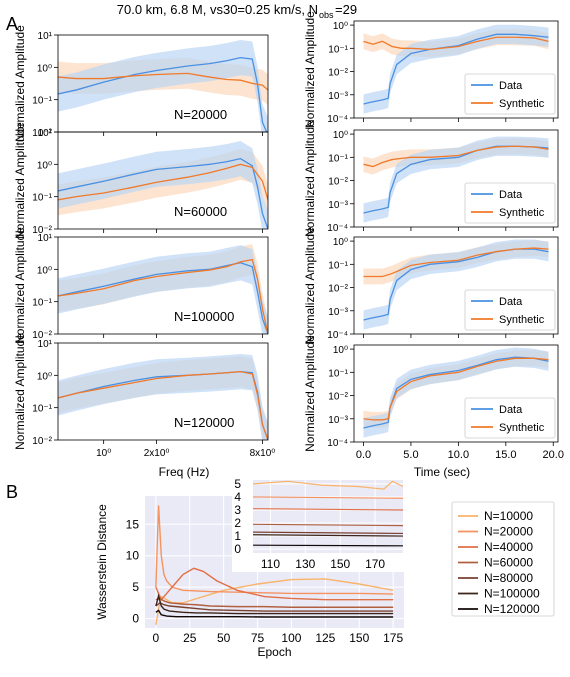 The width and height of the screenshot is (570, 677). Describe the element at coordinates (340, 564) in the screenshot. I see `inset-x-tick-label: 150` at that location.